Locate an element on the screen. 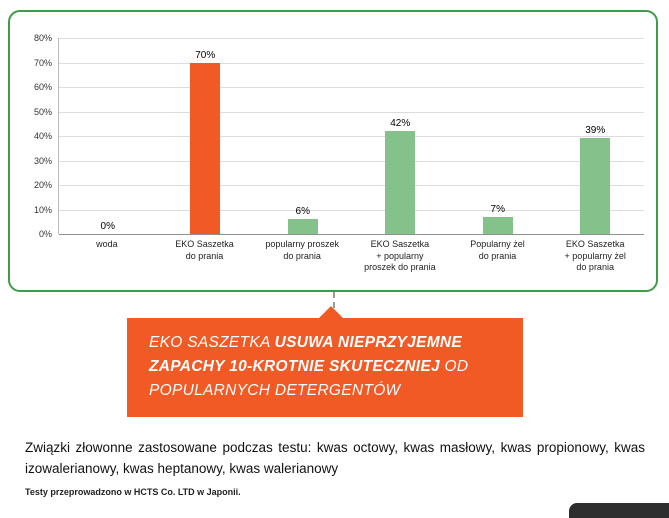 The height and width of the screenshot is (518, 669). y-tick-label: 20% is located at coordinates (42, 185).